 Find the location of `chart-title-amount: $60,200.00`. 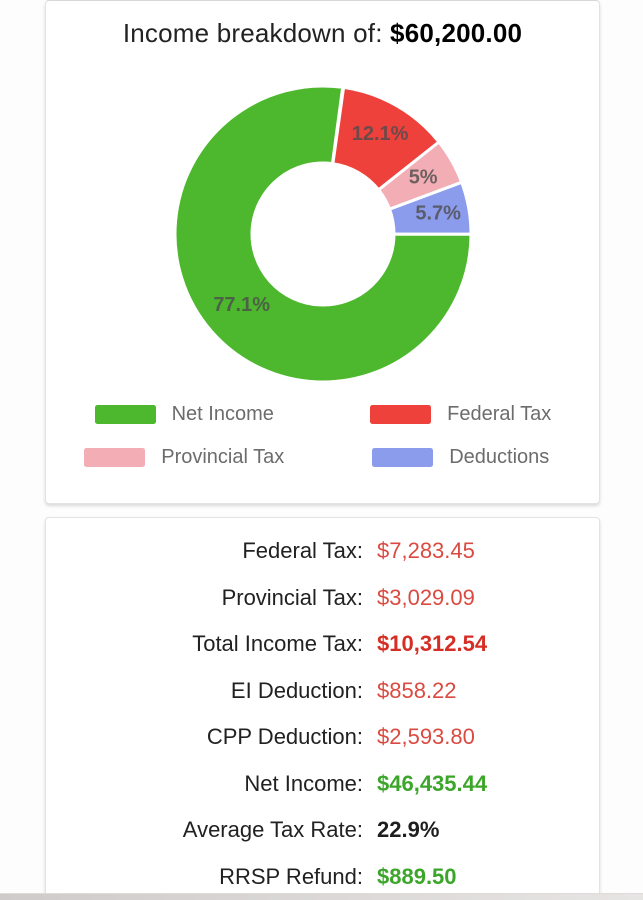

chart-title-amount: $60,200.00 is located at coordinates (456, 33).